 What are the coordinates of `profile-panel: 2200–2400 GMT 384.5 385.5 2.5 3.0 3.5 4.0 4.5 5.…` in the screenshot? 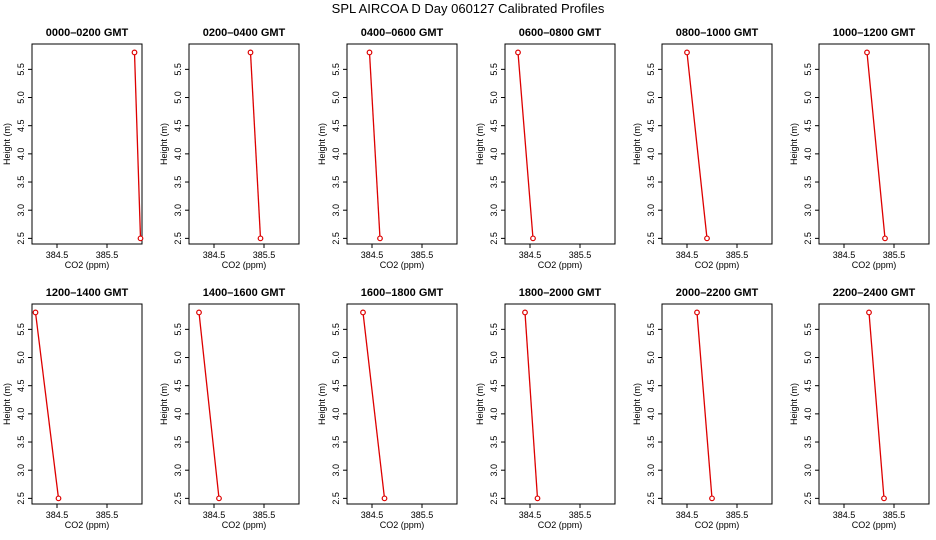 It's located at (859, 408).